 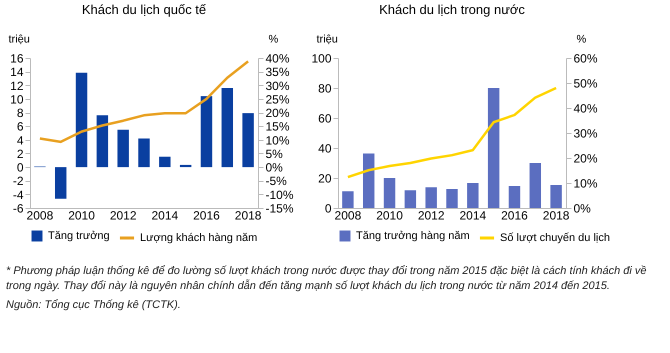 I want to click on y2-tick-label: -5%, so click(x=277, y=181).